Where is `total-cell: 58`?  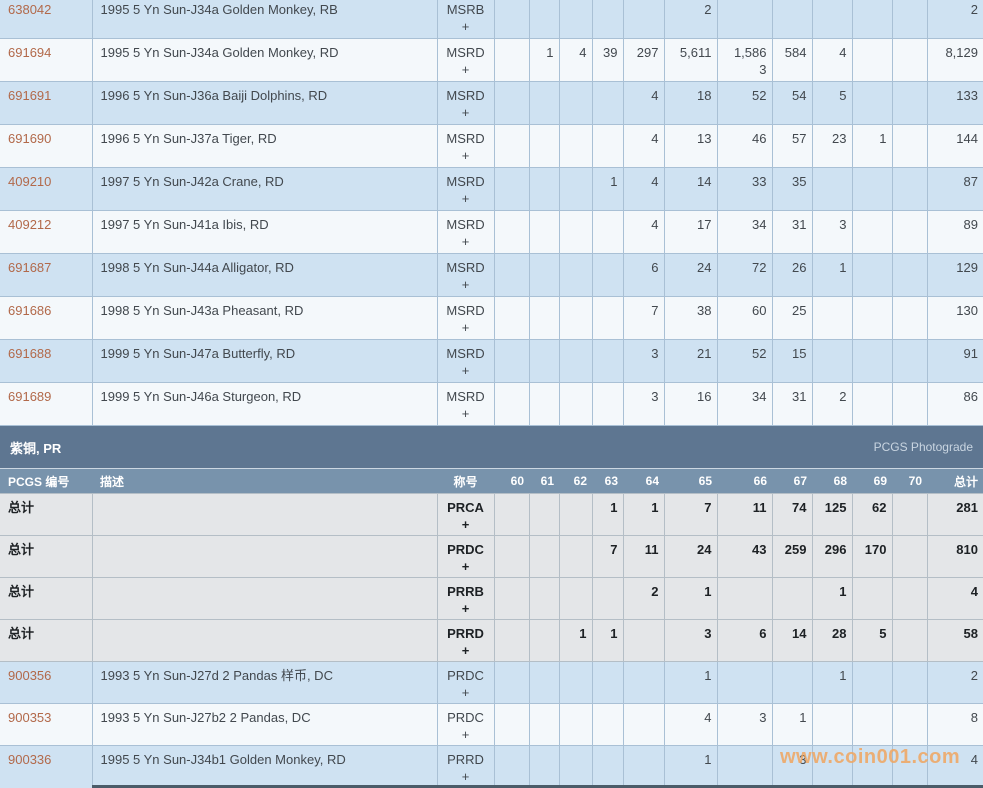
total-cell: 58 is located at coordinates (954, 640).